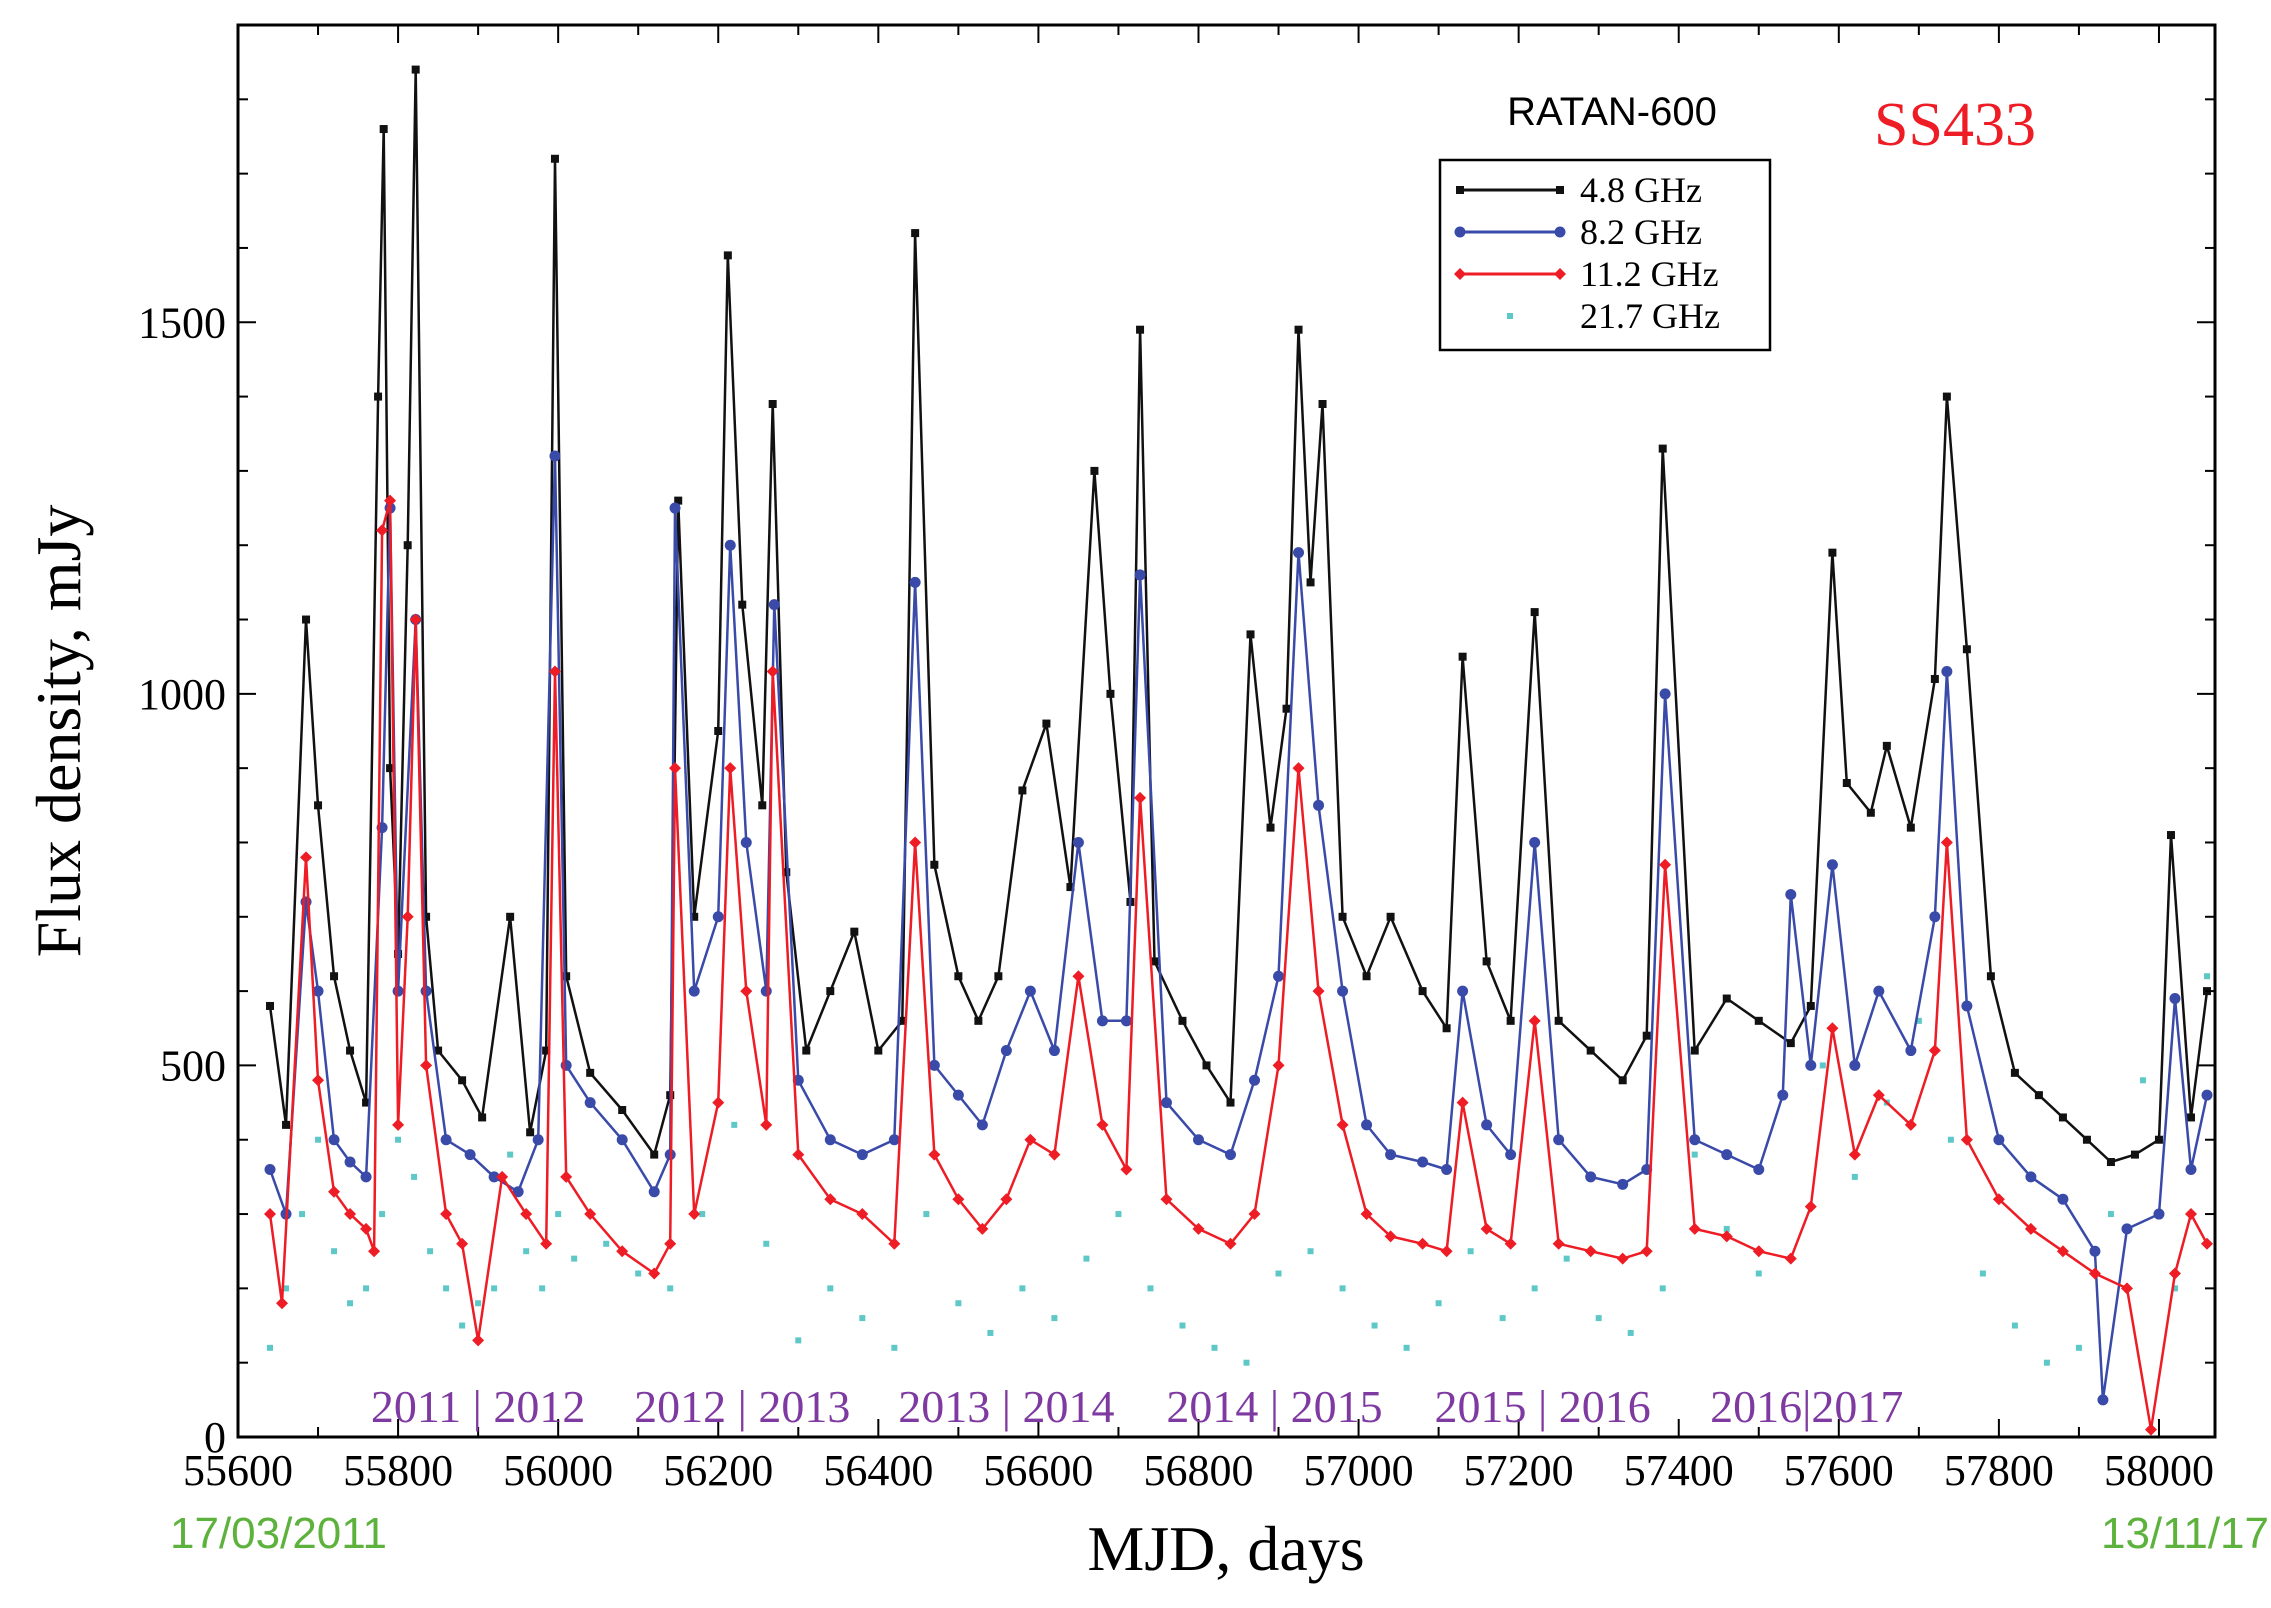 This screenshot has height=1608, width=2271. Describe the element at coordinates (1274, 1406) in the screenshot. I see `year-label: 2014 | 2015` at that location.